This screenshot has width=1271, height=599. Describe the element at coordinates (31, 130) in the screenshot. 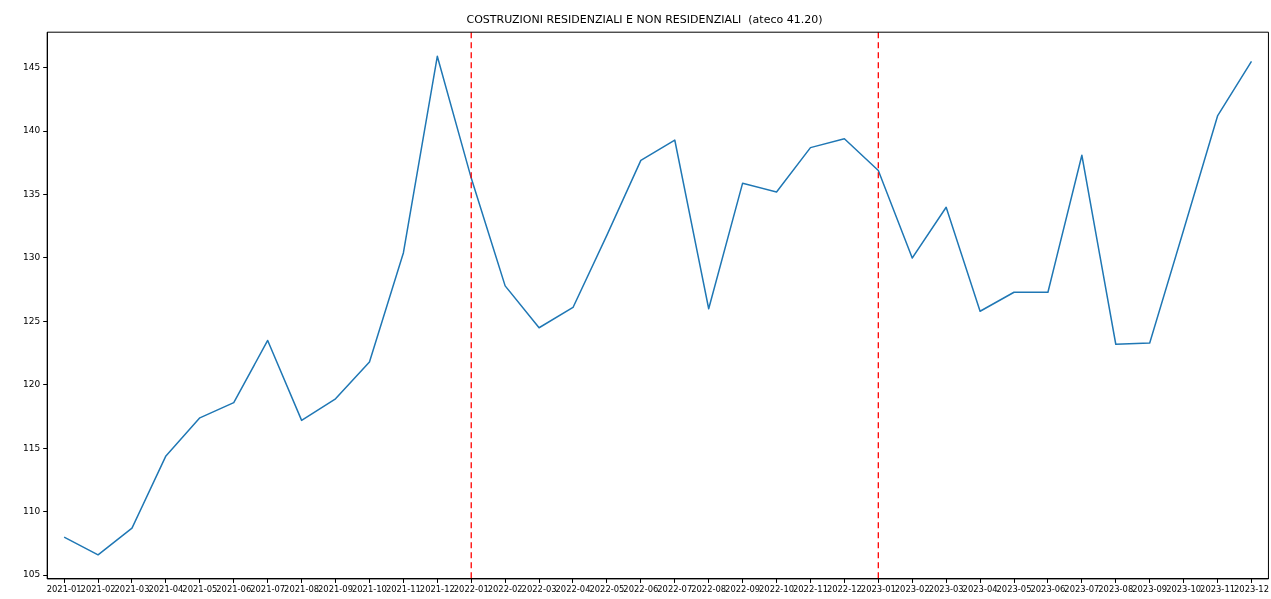

I see `y-tick-label: 140` at that location.